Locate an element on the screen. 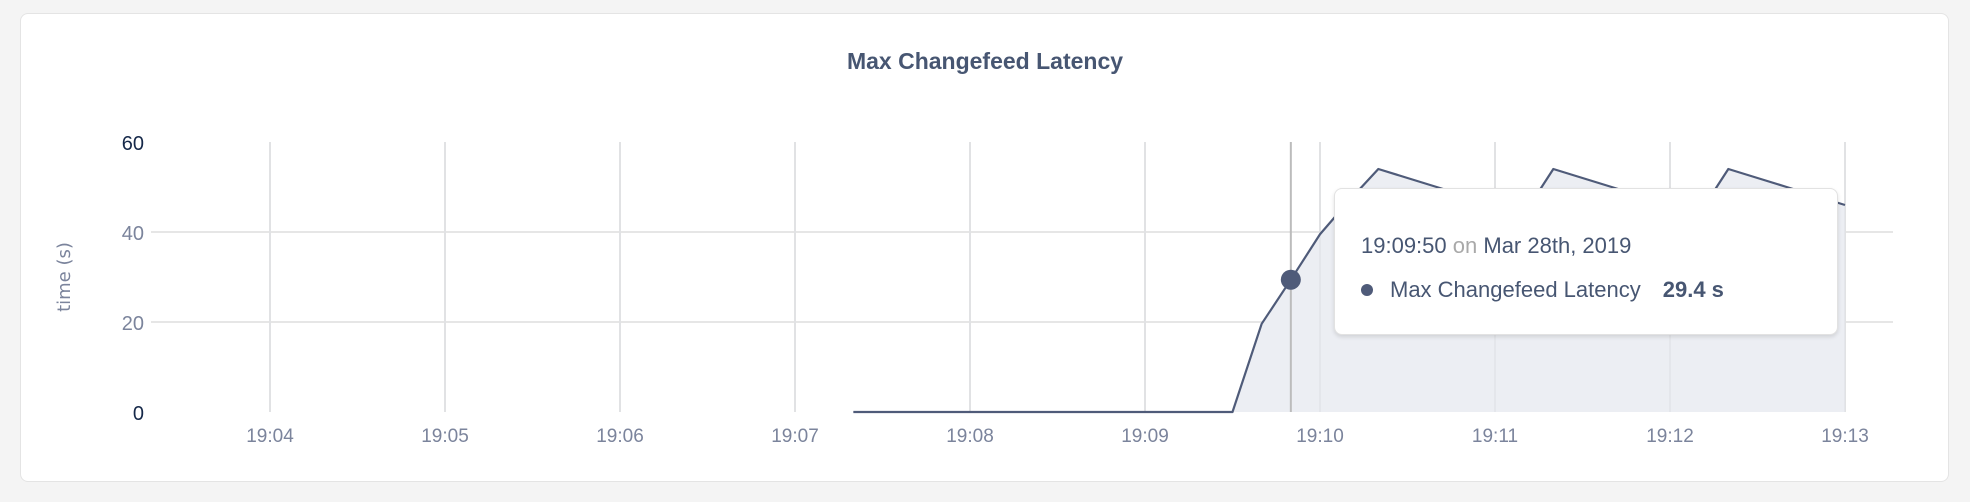  x-tick-label: 19:07 is located at coordinates (795, 436).